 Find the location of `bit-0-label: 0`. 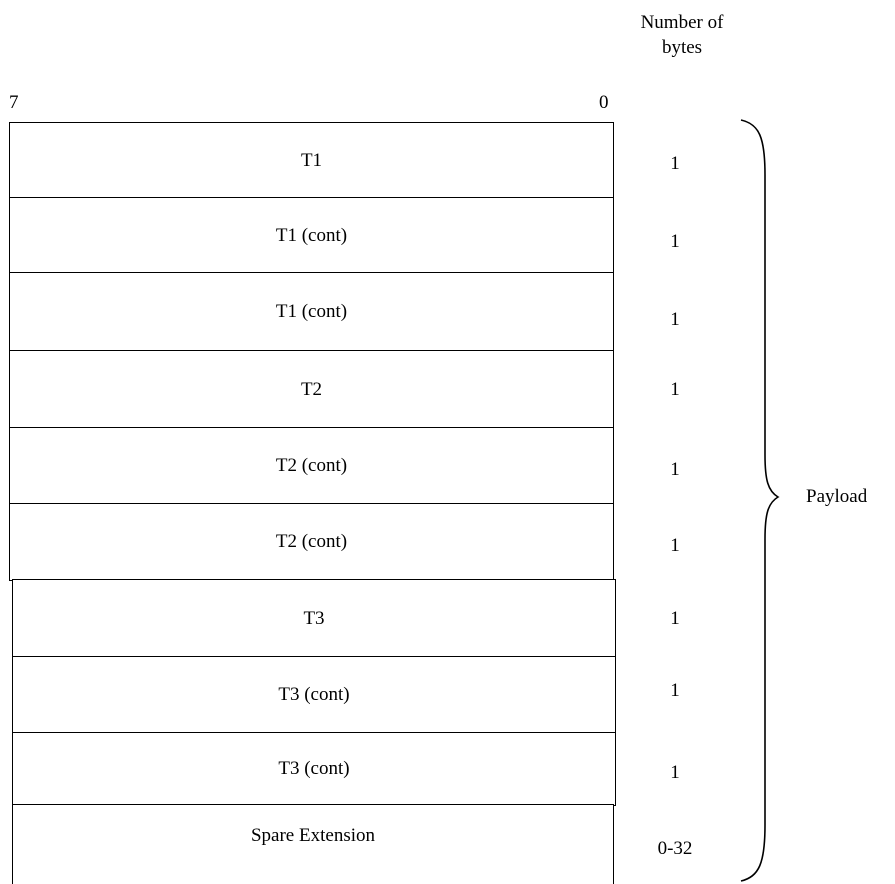

bit-0-label: 0 is located at coordinates (604, 102).